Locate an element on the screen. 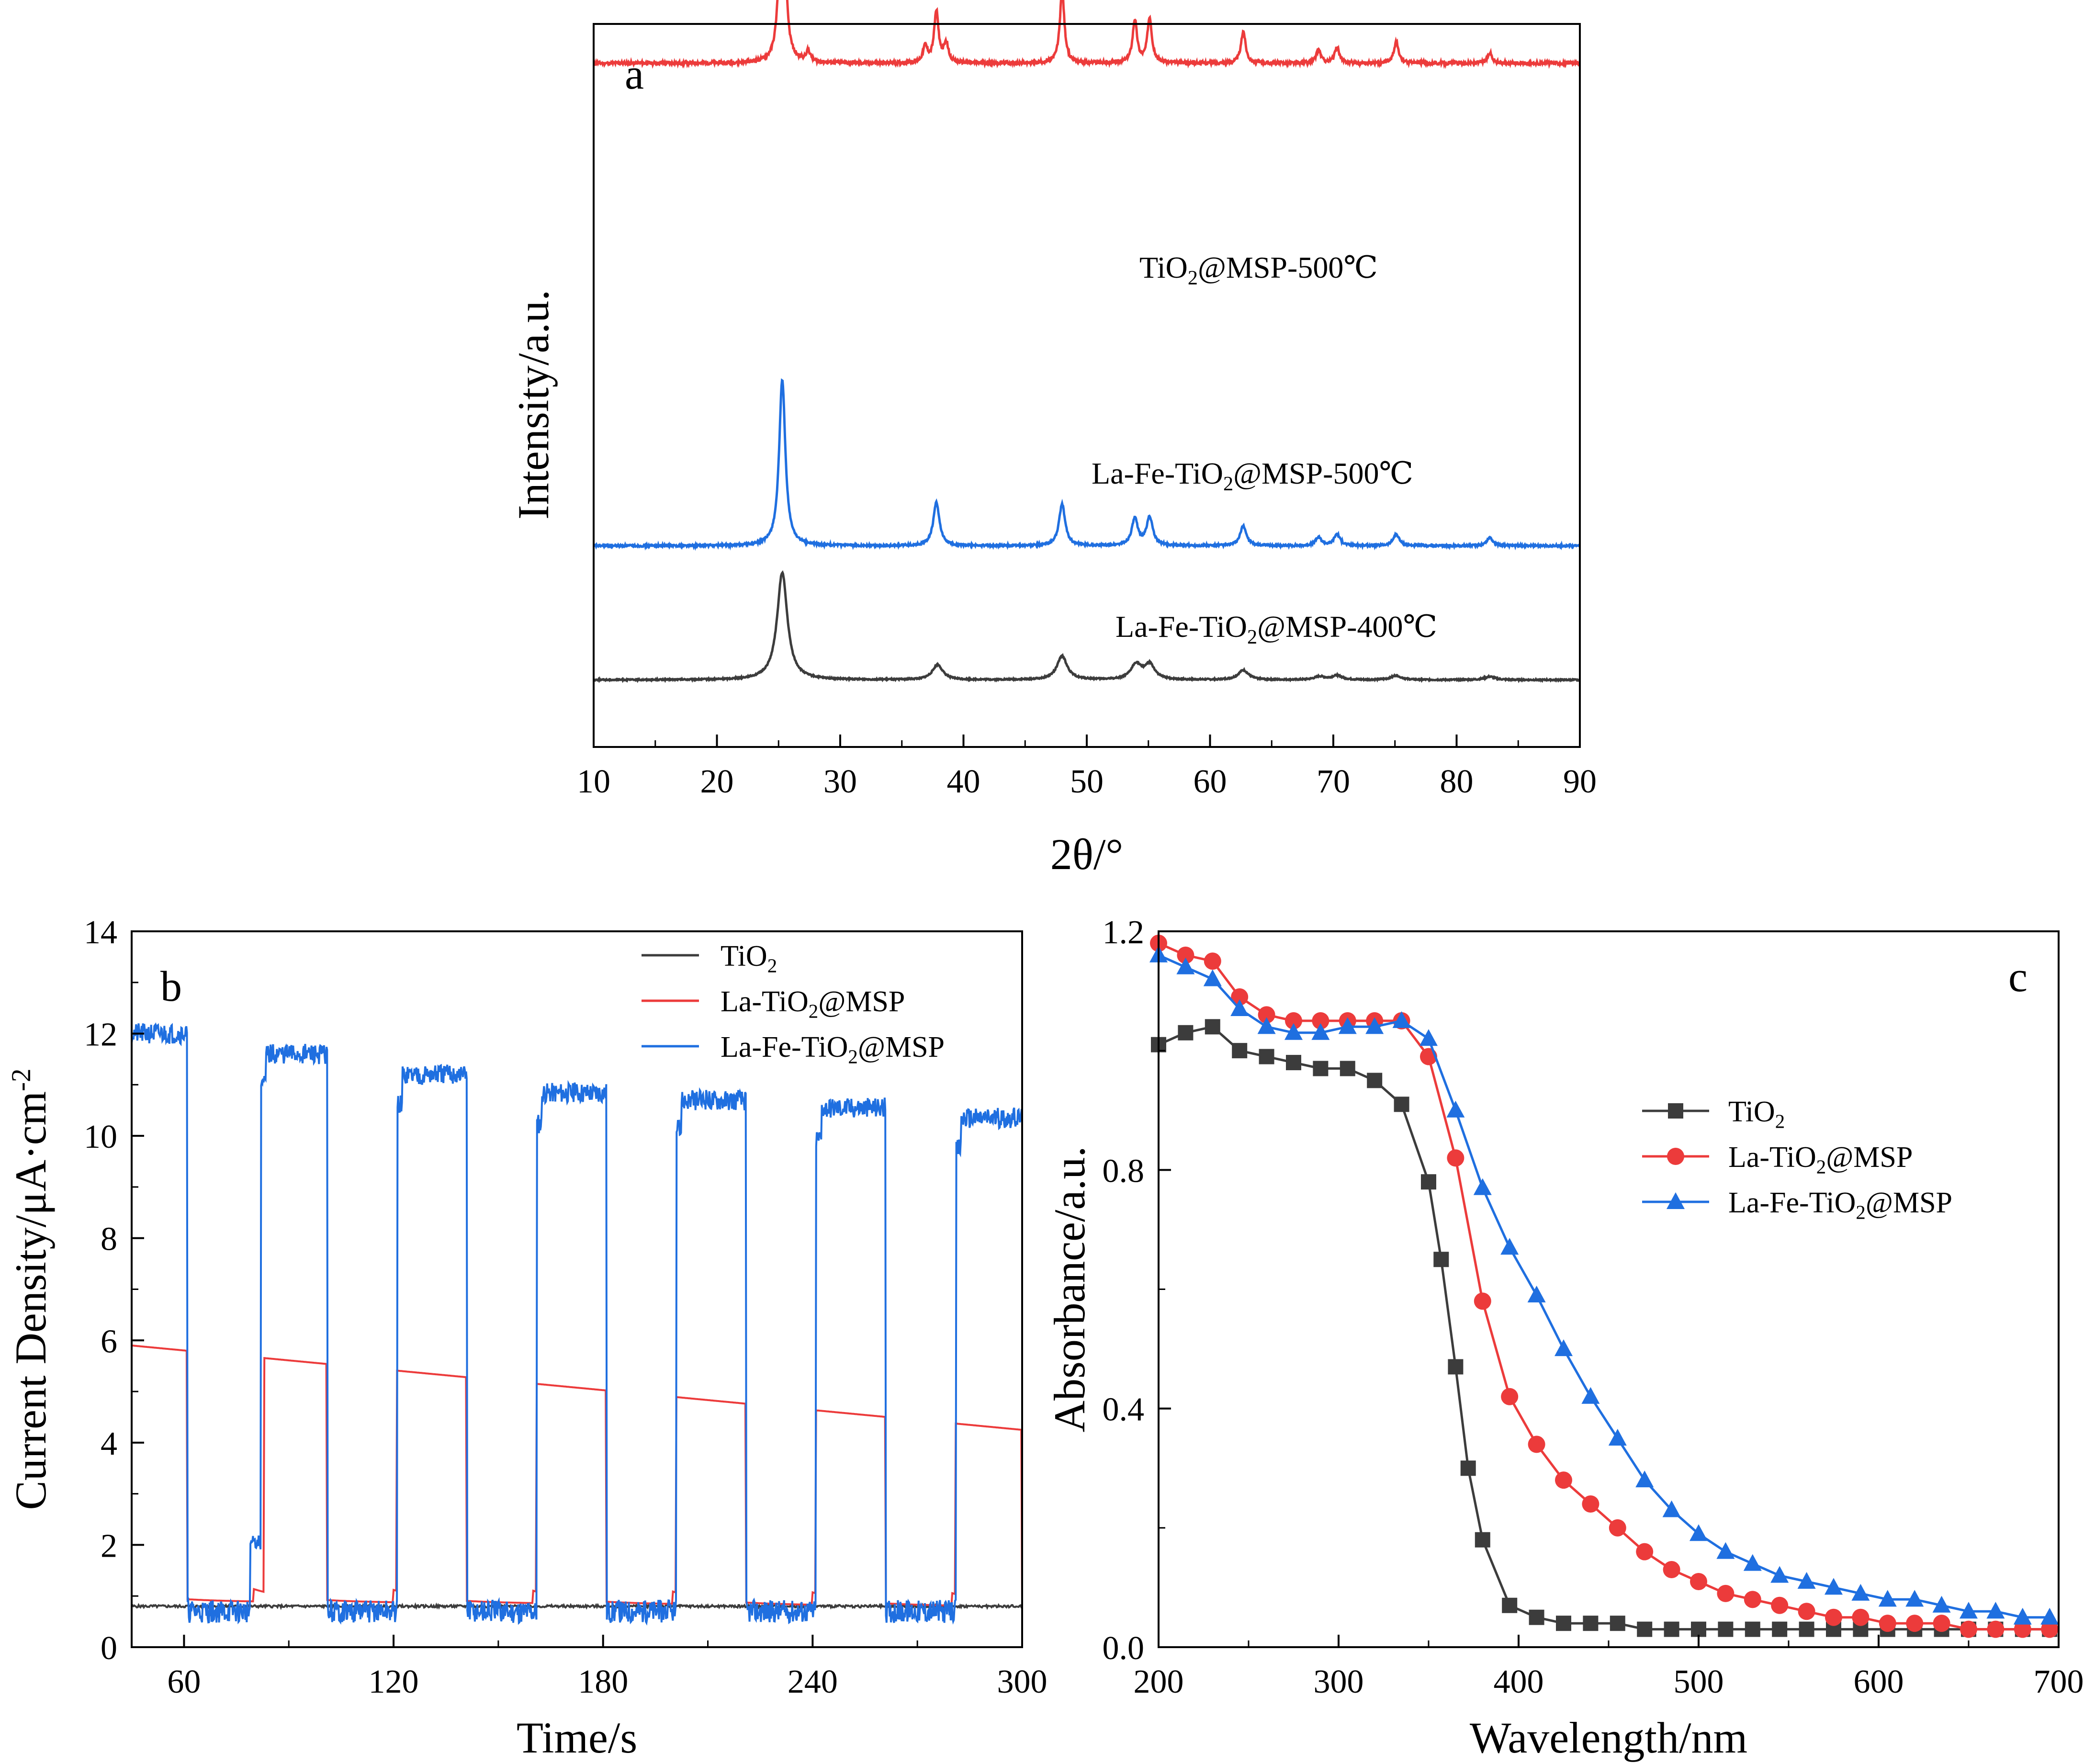 Image resolution: width=2095 pixels, height=1764 pixels. x-tick-label-a: 50 is located at coordinates (1087, 781).